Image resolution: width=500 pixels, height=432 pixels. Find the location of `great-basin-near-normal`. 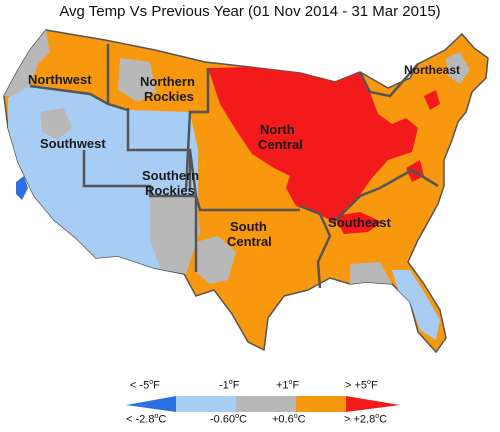

great-basin-near-normal is located at coordinates (56, 124).